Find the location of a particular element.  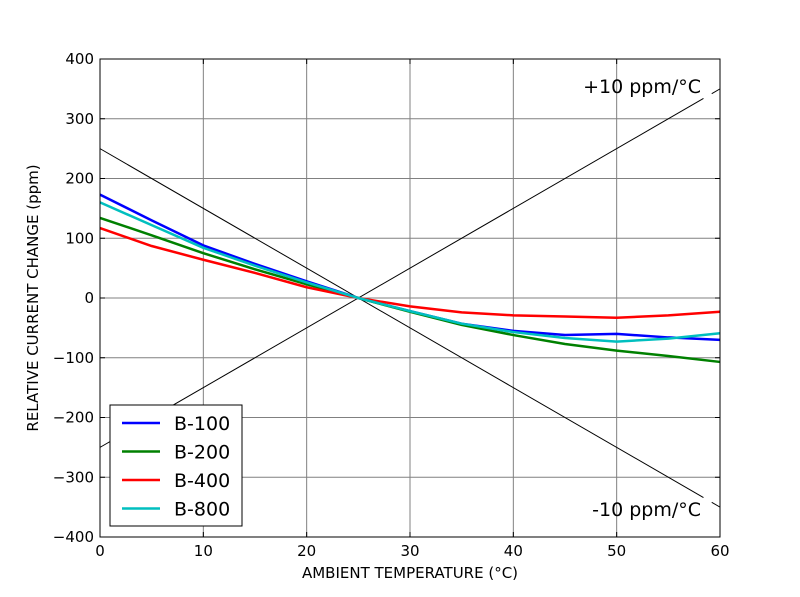

y-tick-label: 100 is located at coordinates (79, 238).